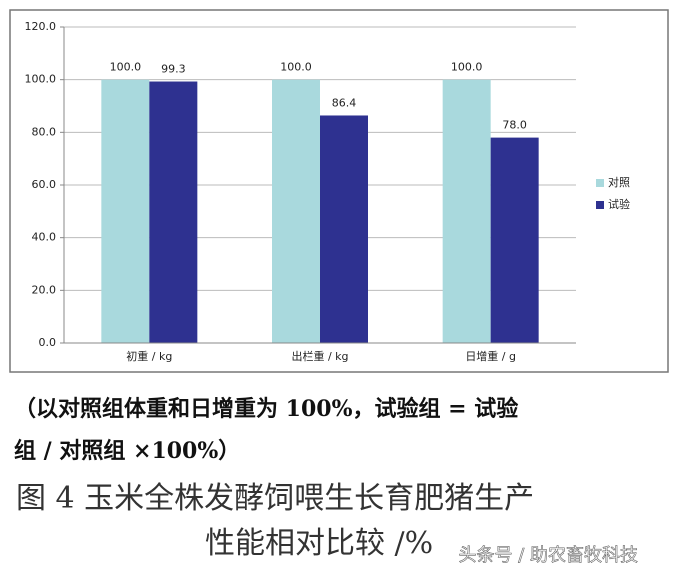 The width and height of the screenshot is (675, 569). Describe the element at coordinates (41, 79) in the screenshot. I see `y-tick-label: 100.0` at that location.